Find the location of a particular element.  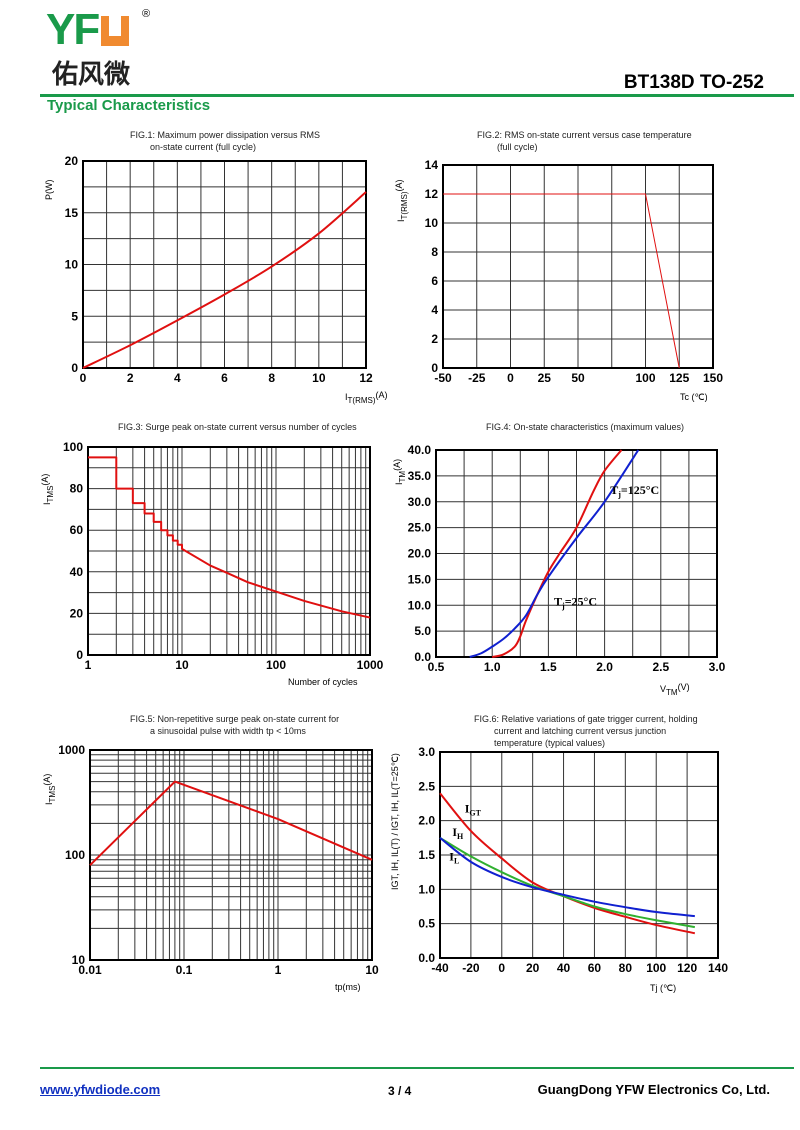

y-tick-label: 2 is located at coordinates (434, 339).